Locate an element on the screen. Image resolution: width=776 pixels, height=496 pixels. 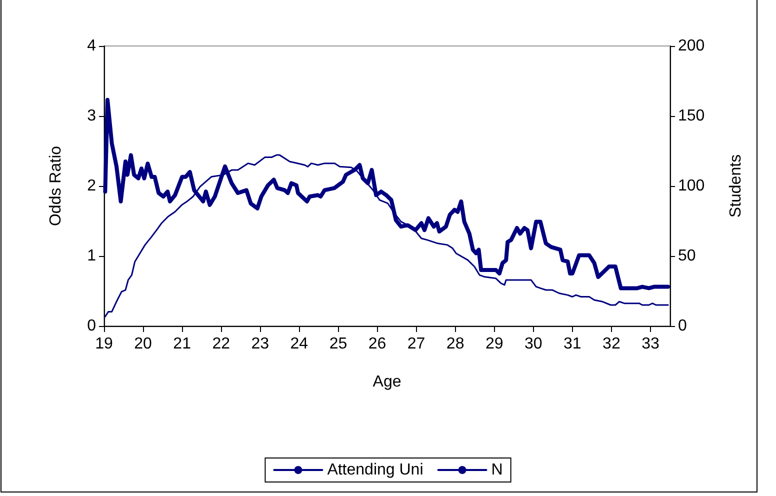
x-tick-label: 27 is located at coordinates (416, 344).